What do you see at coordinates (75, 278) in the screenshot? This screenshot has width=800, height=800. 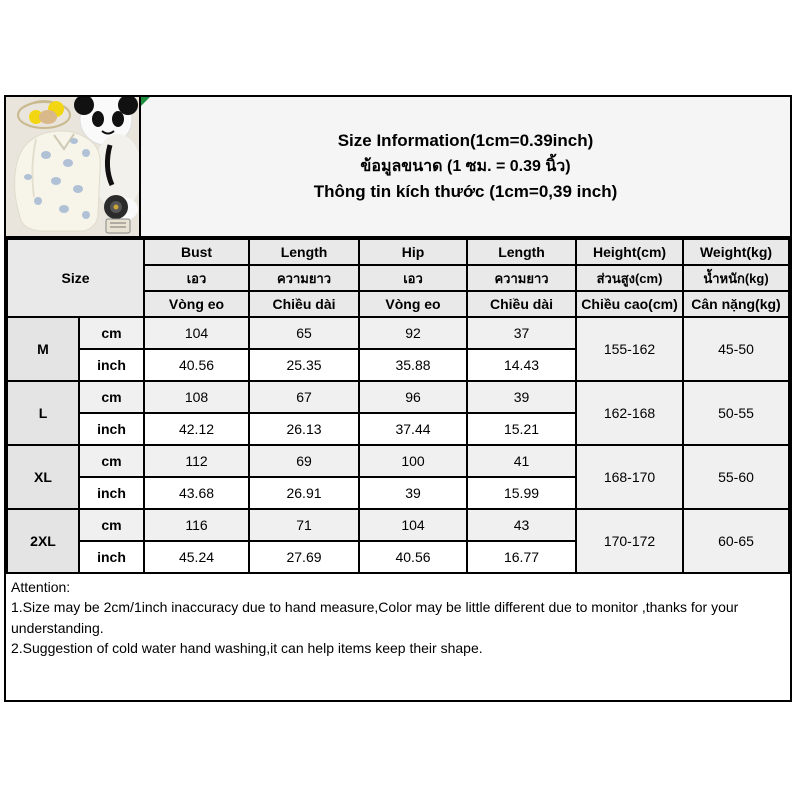 I see `size-header: Size` at bounding box center [75, 278].